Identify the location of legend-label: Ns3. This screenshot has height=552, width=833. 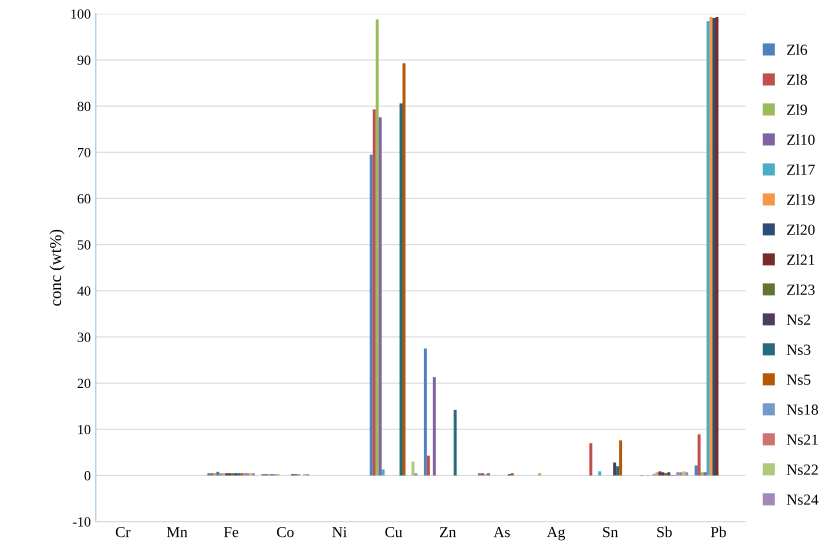
(798, 349).